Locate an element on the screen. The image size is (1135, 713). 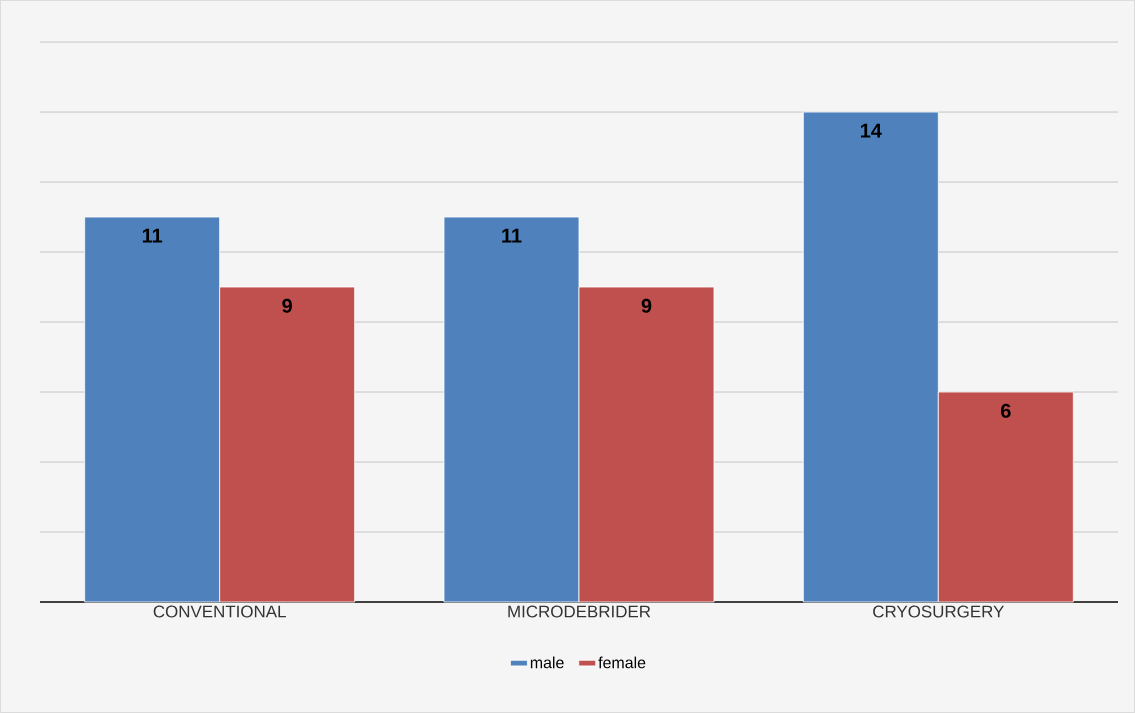
data-label: 14 is located at coordinates (871, 130).